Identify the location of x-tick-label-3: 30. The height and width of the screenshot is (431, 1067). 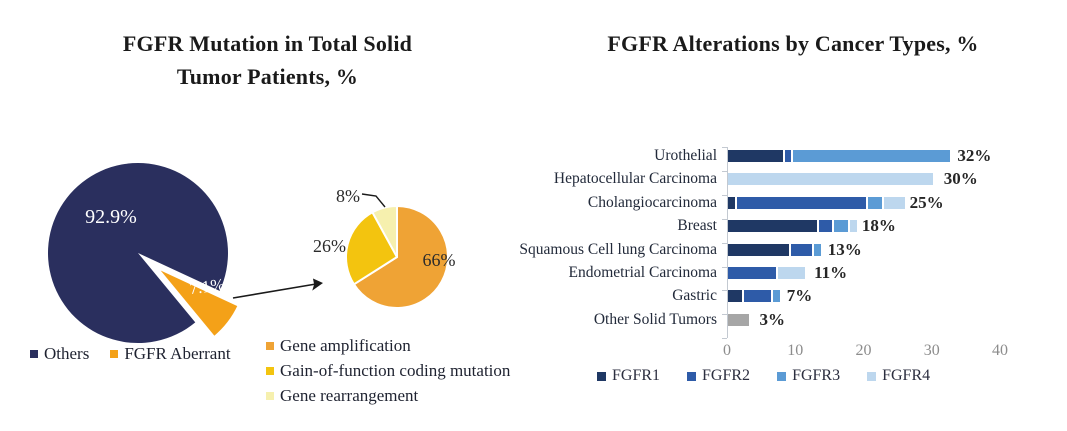
(931, 350).